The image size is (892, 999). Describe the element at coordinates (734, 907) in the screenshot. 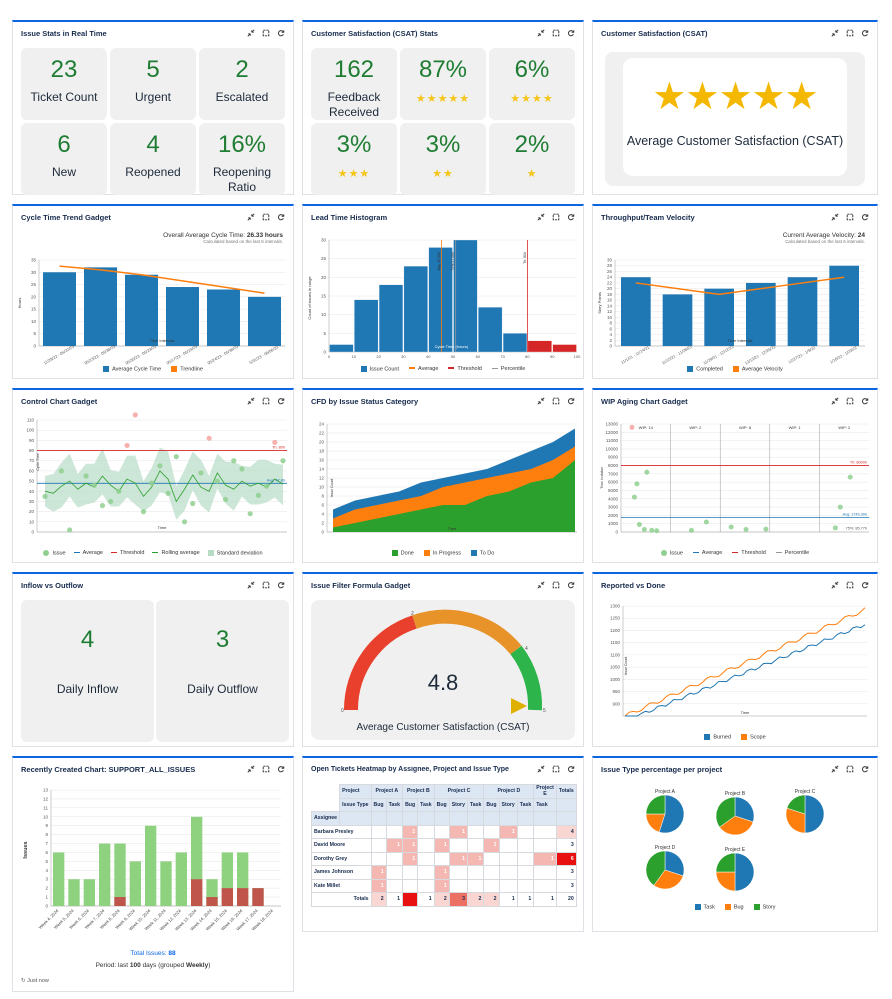

I see `legend-bug: Bug` at that location.